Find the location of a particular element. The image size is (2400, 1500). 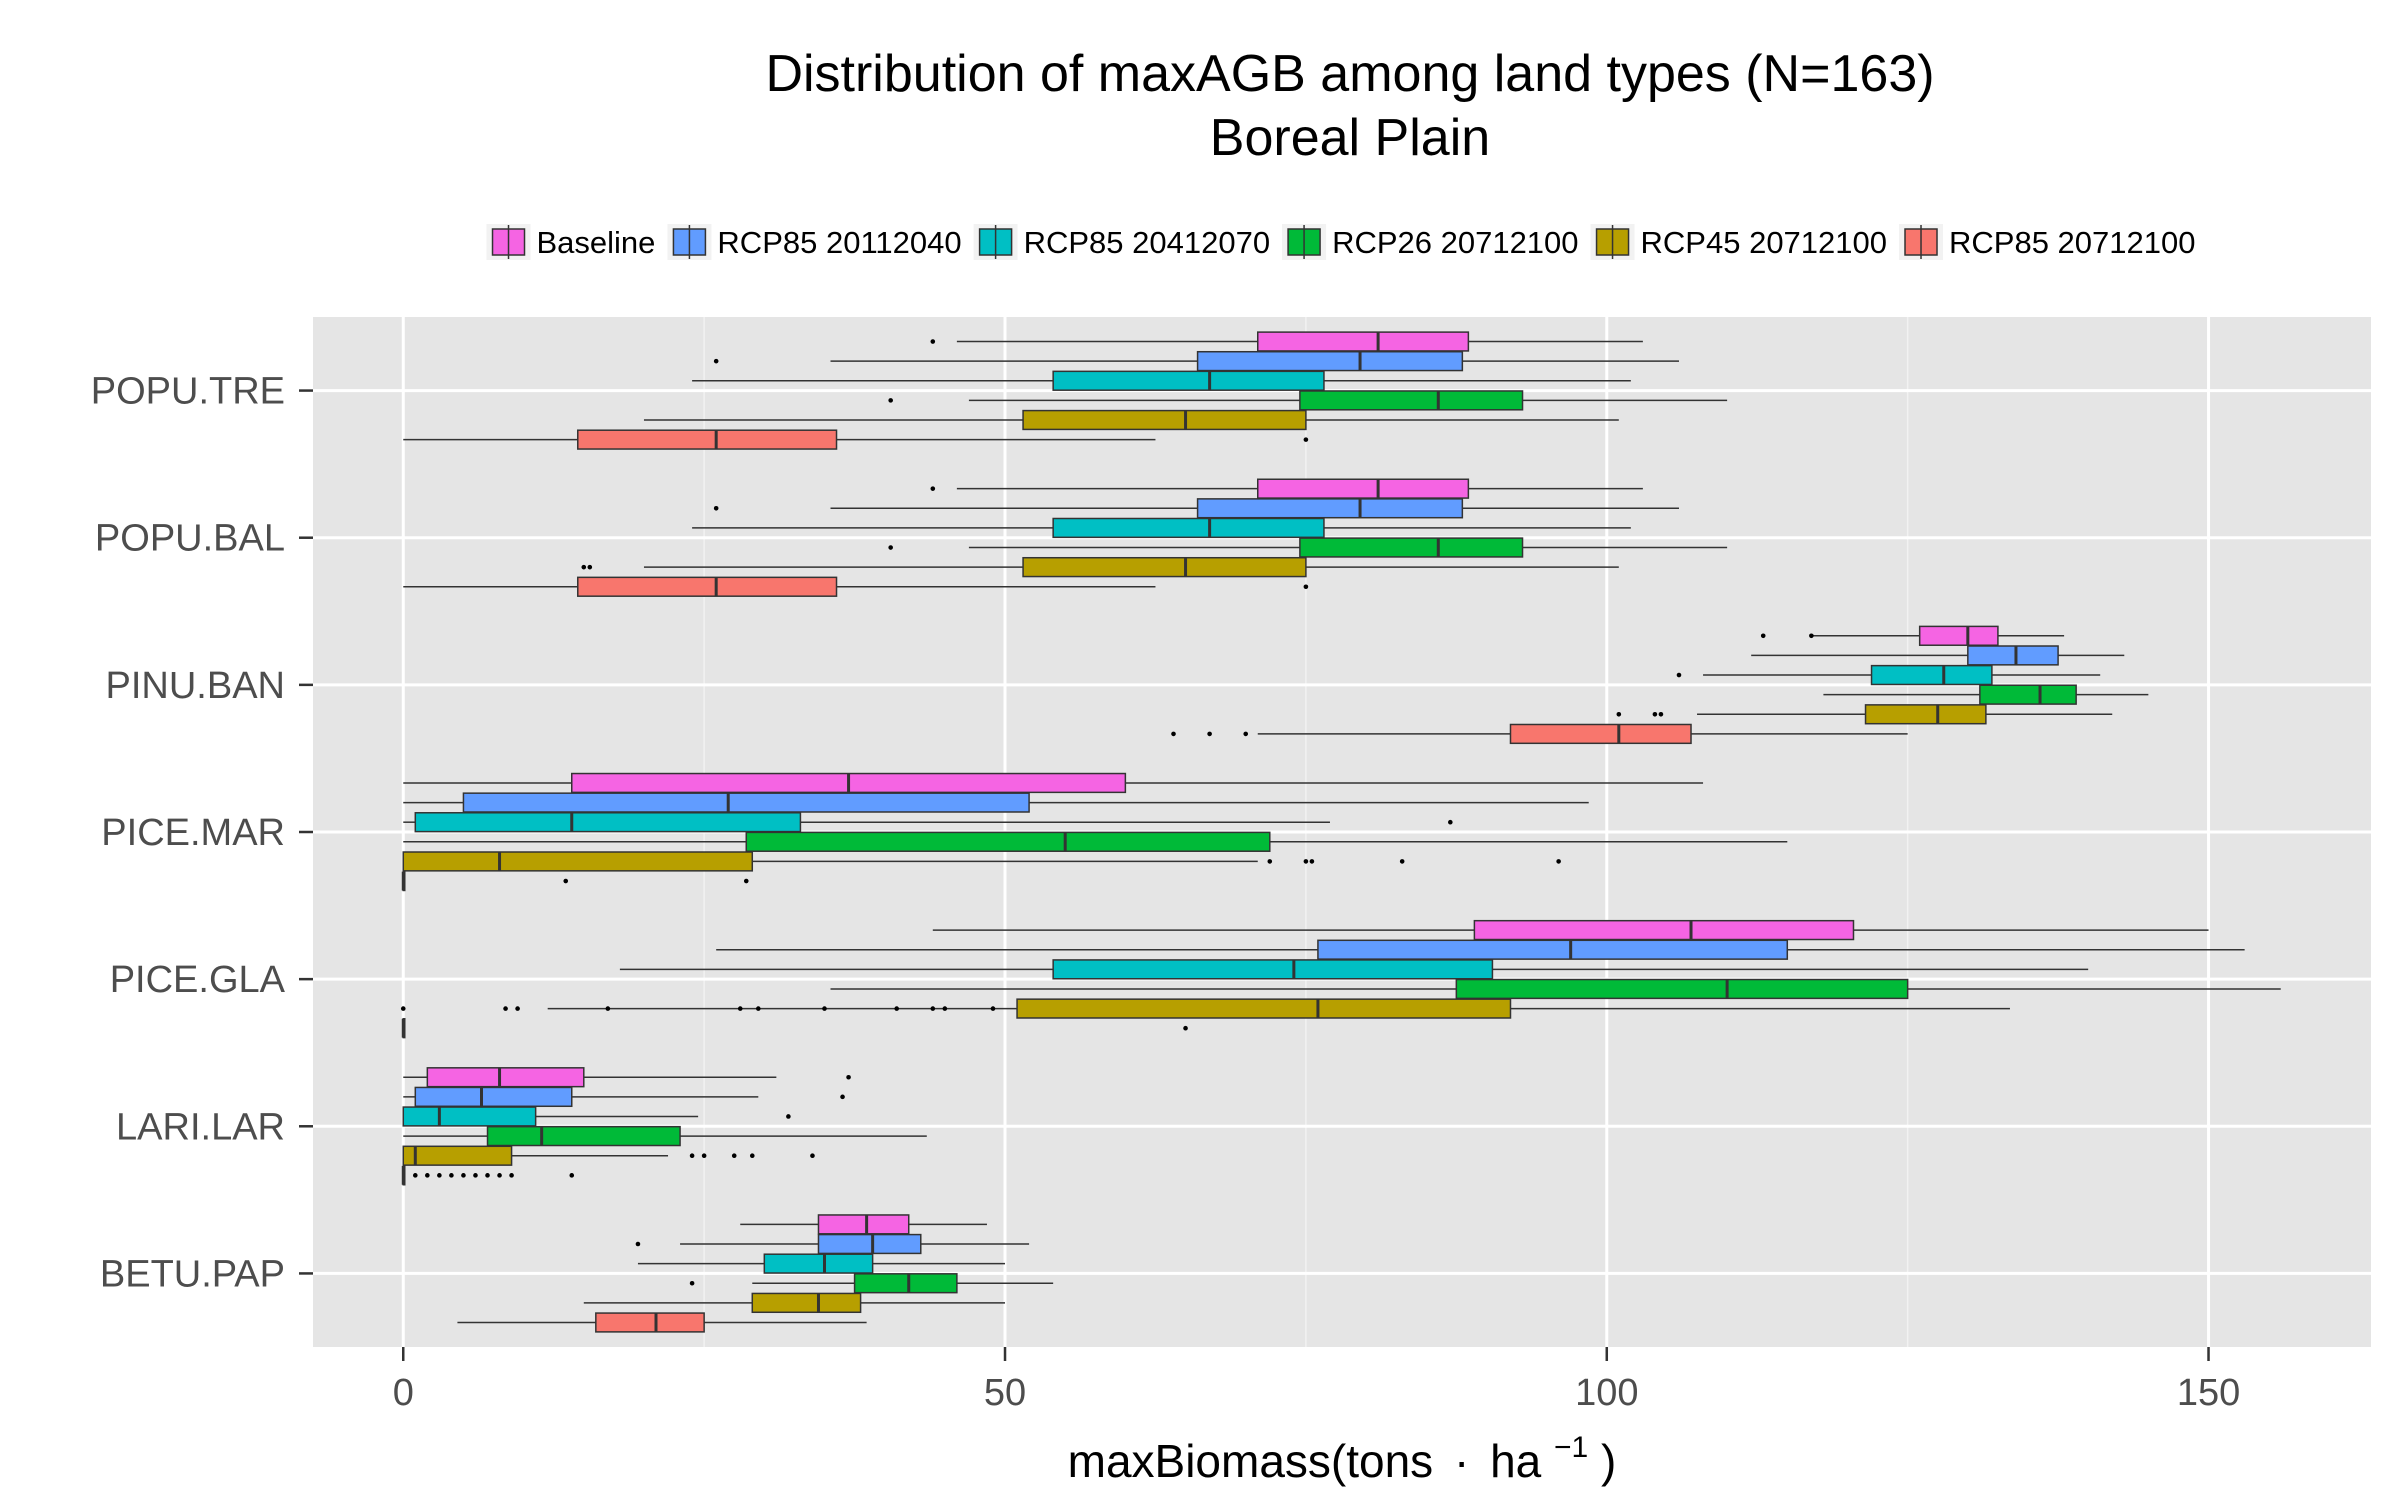

box-rcp85-20412070-popu-bal-iqr is located at coordinates (1188, 528).